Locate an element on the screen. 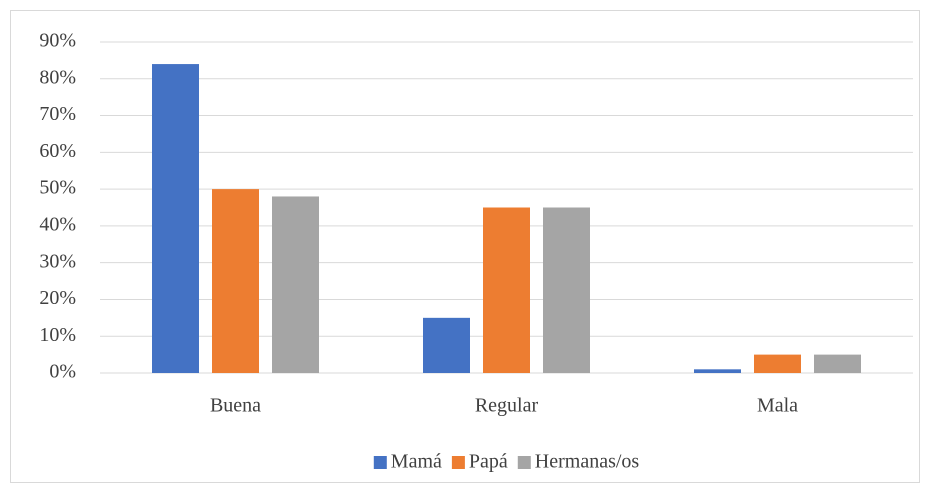 Image resolution: width=930 pixels, height=493 pixels. y-tick-label: 20% is located at coordinates (57, 298).